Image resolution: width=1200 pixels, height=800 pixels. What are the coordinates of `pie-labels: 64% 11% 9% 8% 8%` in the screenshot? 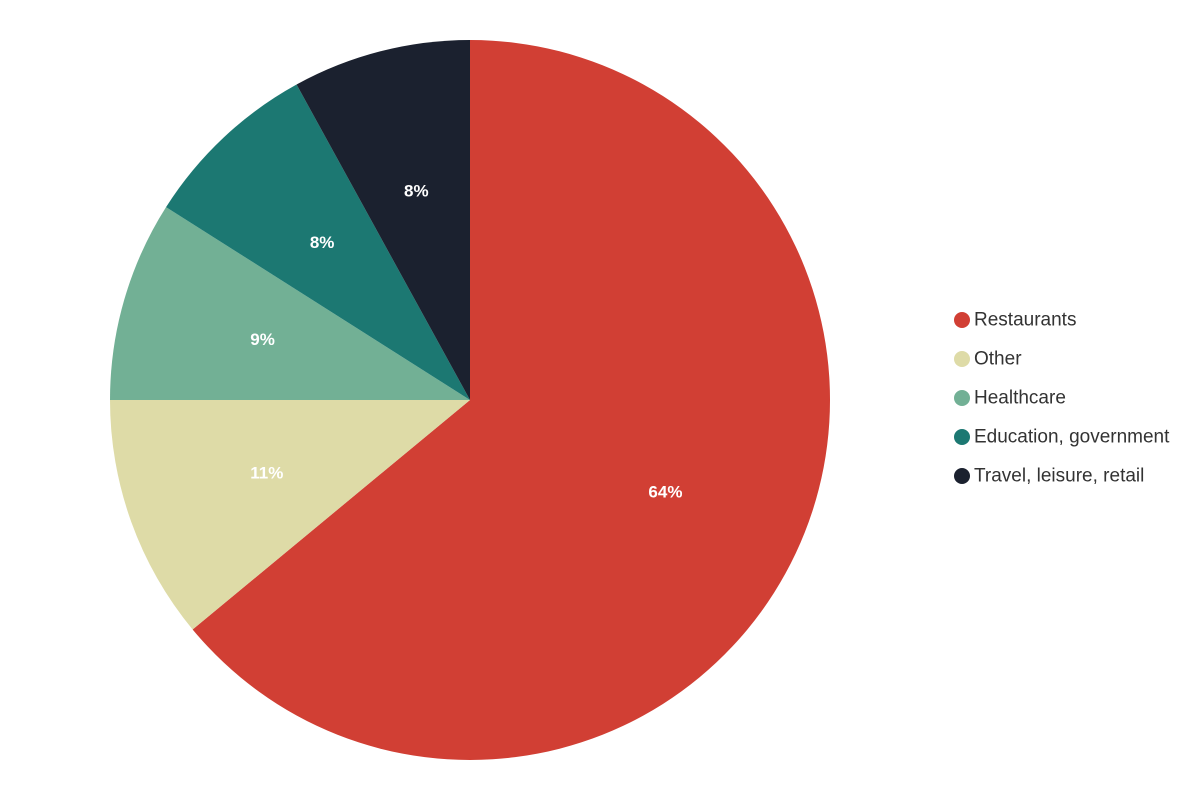 It's located at (466, 341).